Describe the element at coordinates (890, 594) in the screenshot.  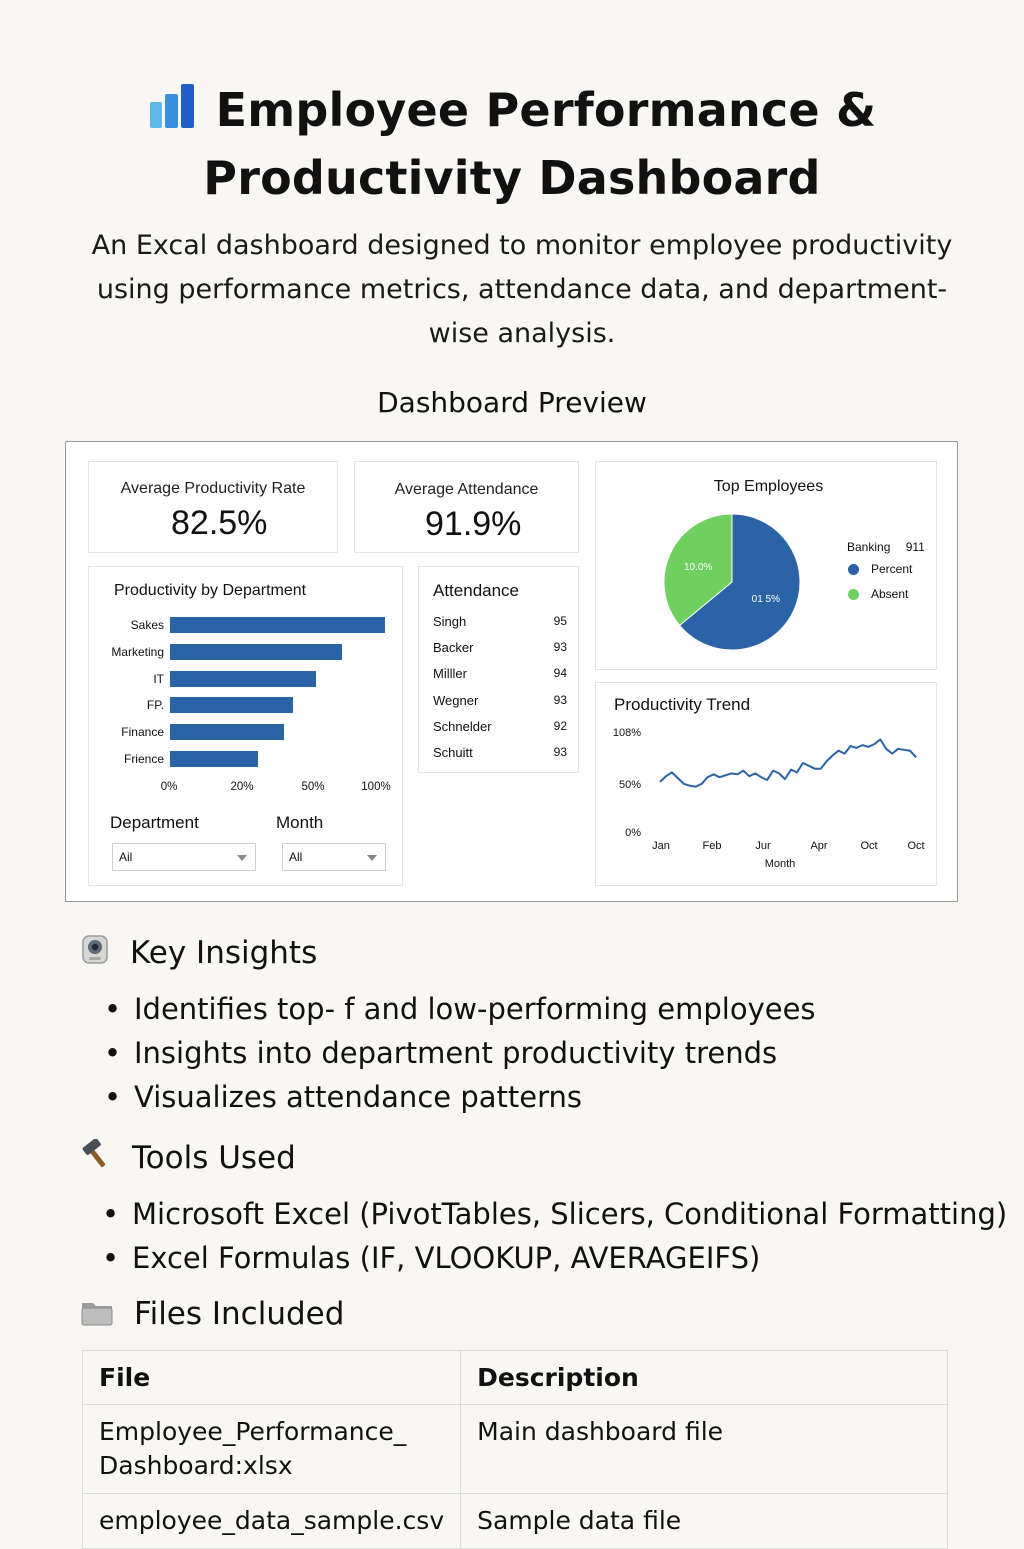
I see `legend-label-absent: Absent` at that location.